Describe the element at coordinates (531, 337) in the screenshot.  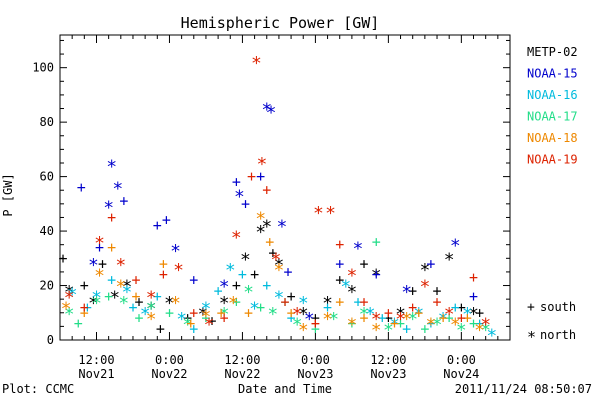
I see `symbol-key-marker: *` at that location.